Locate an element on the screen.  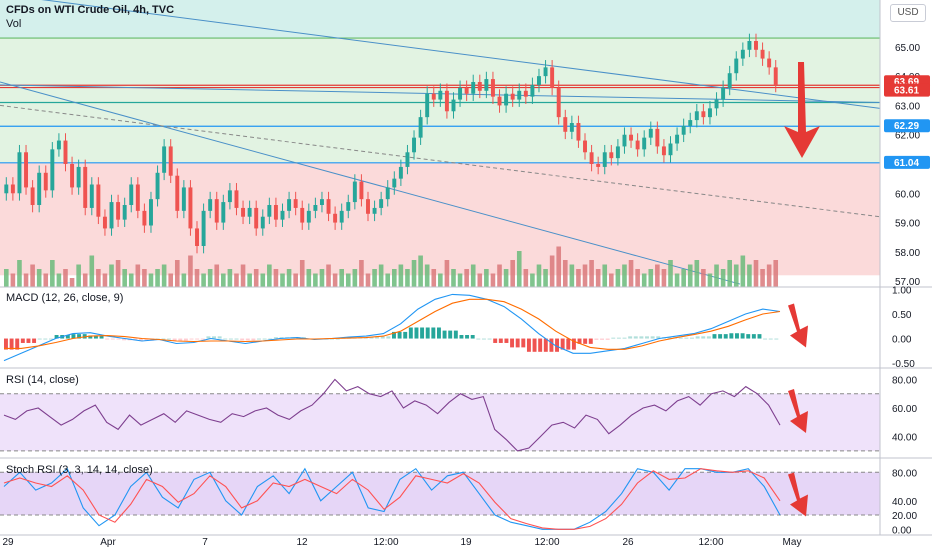
indicator-tick-label: 80.00 is located at coordinates (904, 473).